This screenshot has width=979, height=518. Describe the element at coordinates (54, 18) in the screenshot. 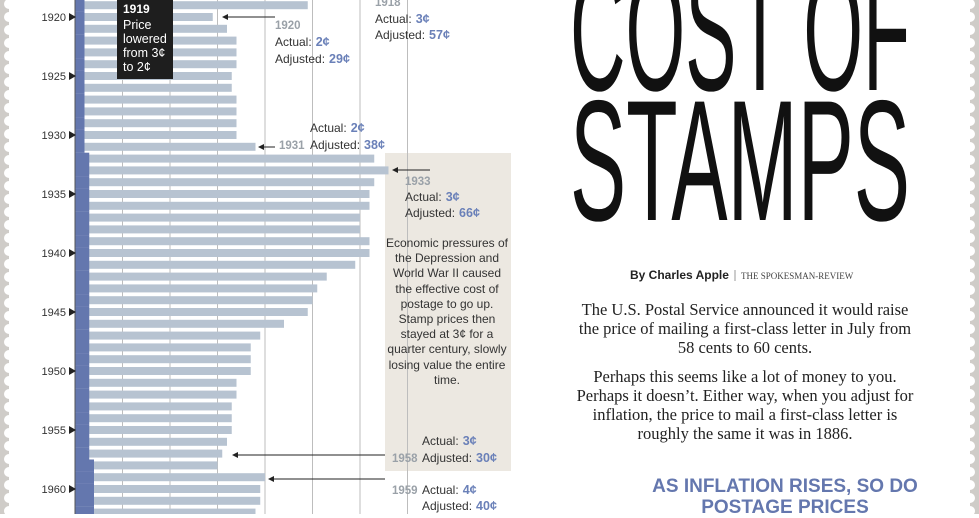

I see `y-tick-label: 1920` at that location.